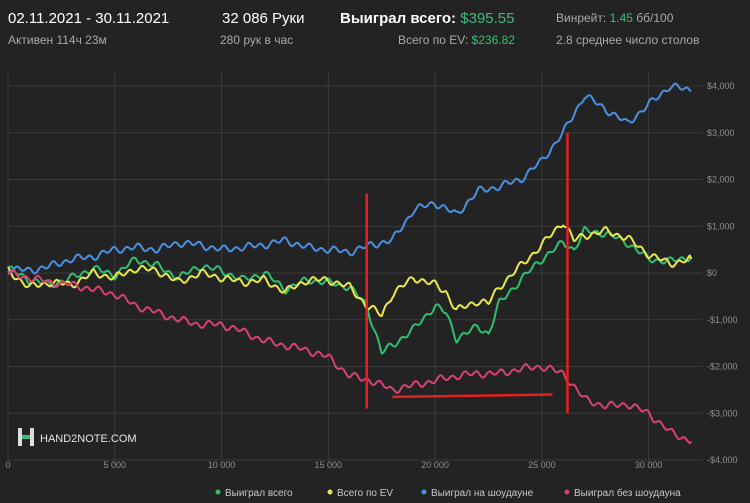 This screenshot has width=750, height=503. I want to click on x-tick-label: 0, so click(7, 465).